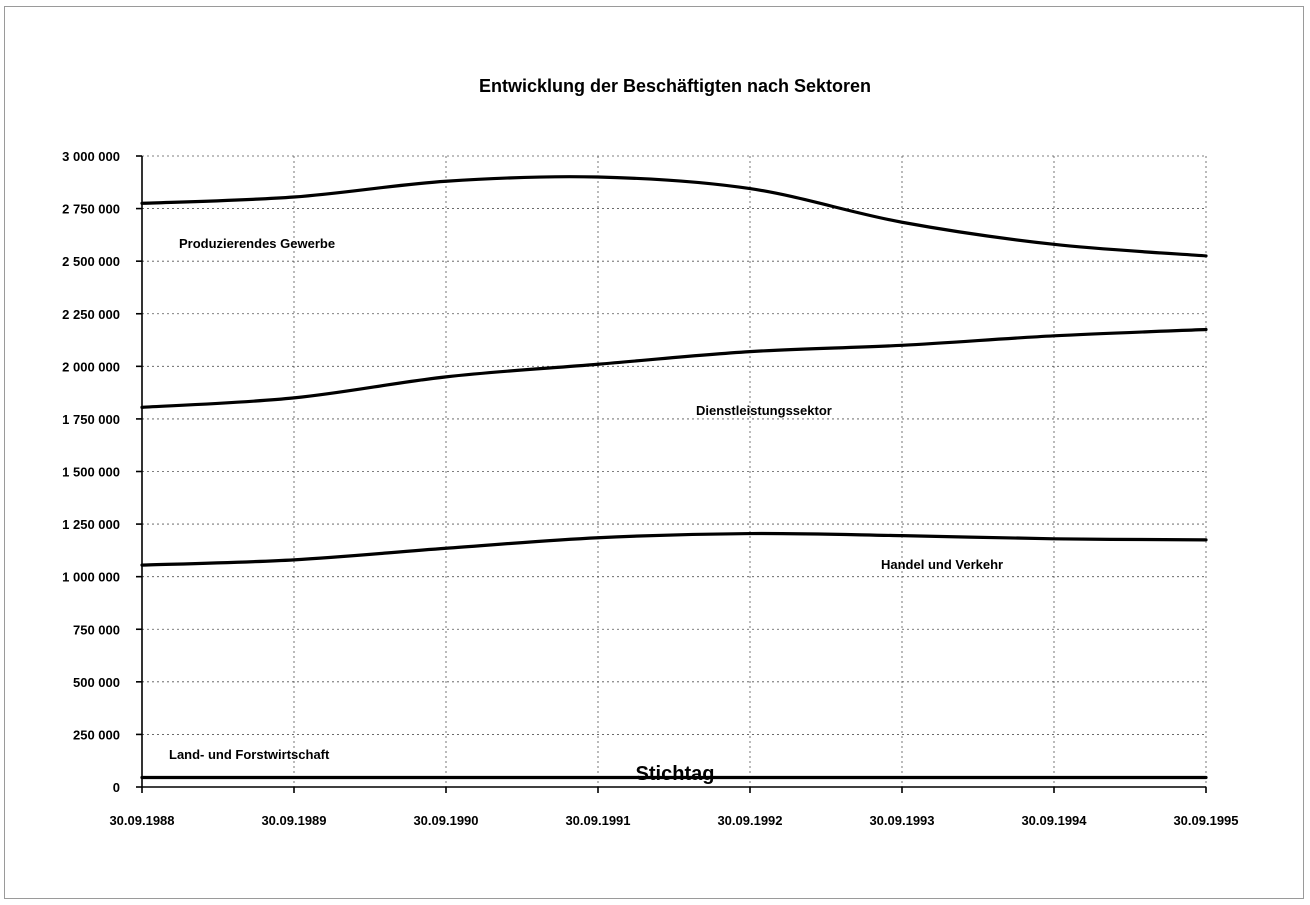 The height and width of the screenshot is (905, 1310). What do you see at coordinates (91, 419) in the screenshot?
I see `y-tick-label: 1 750 000` at bounding box center [91, 419].